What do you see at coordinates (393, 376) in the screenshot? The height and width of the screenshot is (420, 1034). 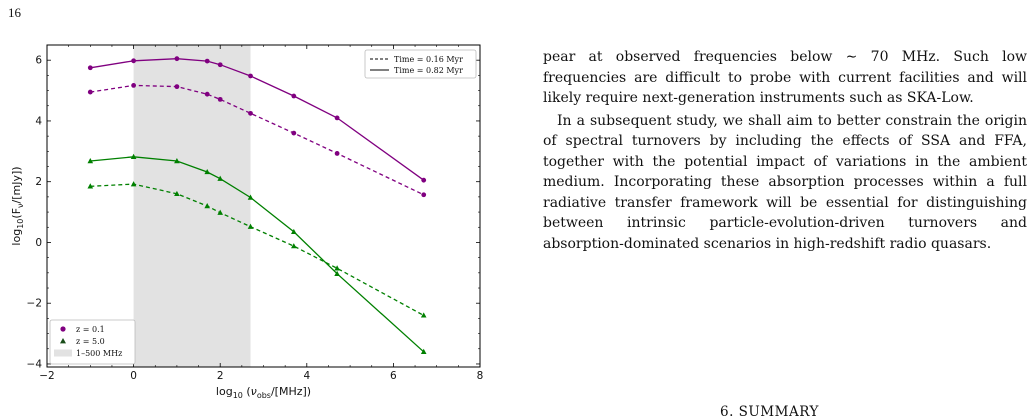 I see `x-tick-label-4: 6` at bounding box center [393, 376].